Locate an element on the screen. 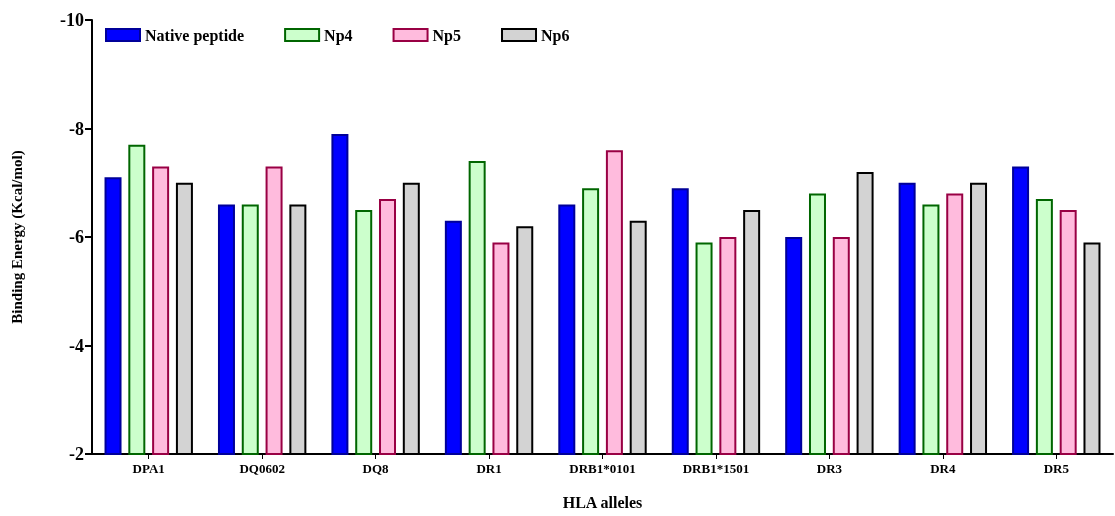 This screenshot has width=1115, height=516. x-tick-label: DR1 is located at coordinates (489, 468).